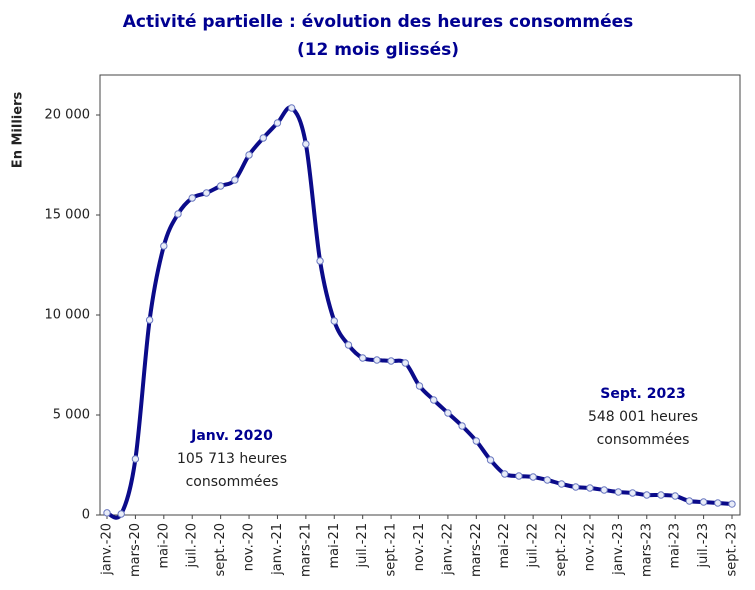  I want to click on y-axis-title: En Milliers, so click(18, 130).